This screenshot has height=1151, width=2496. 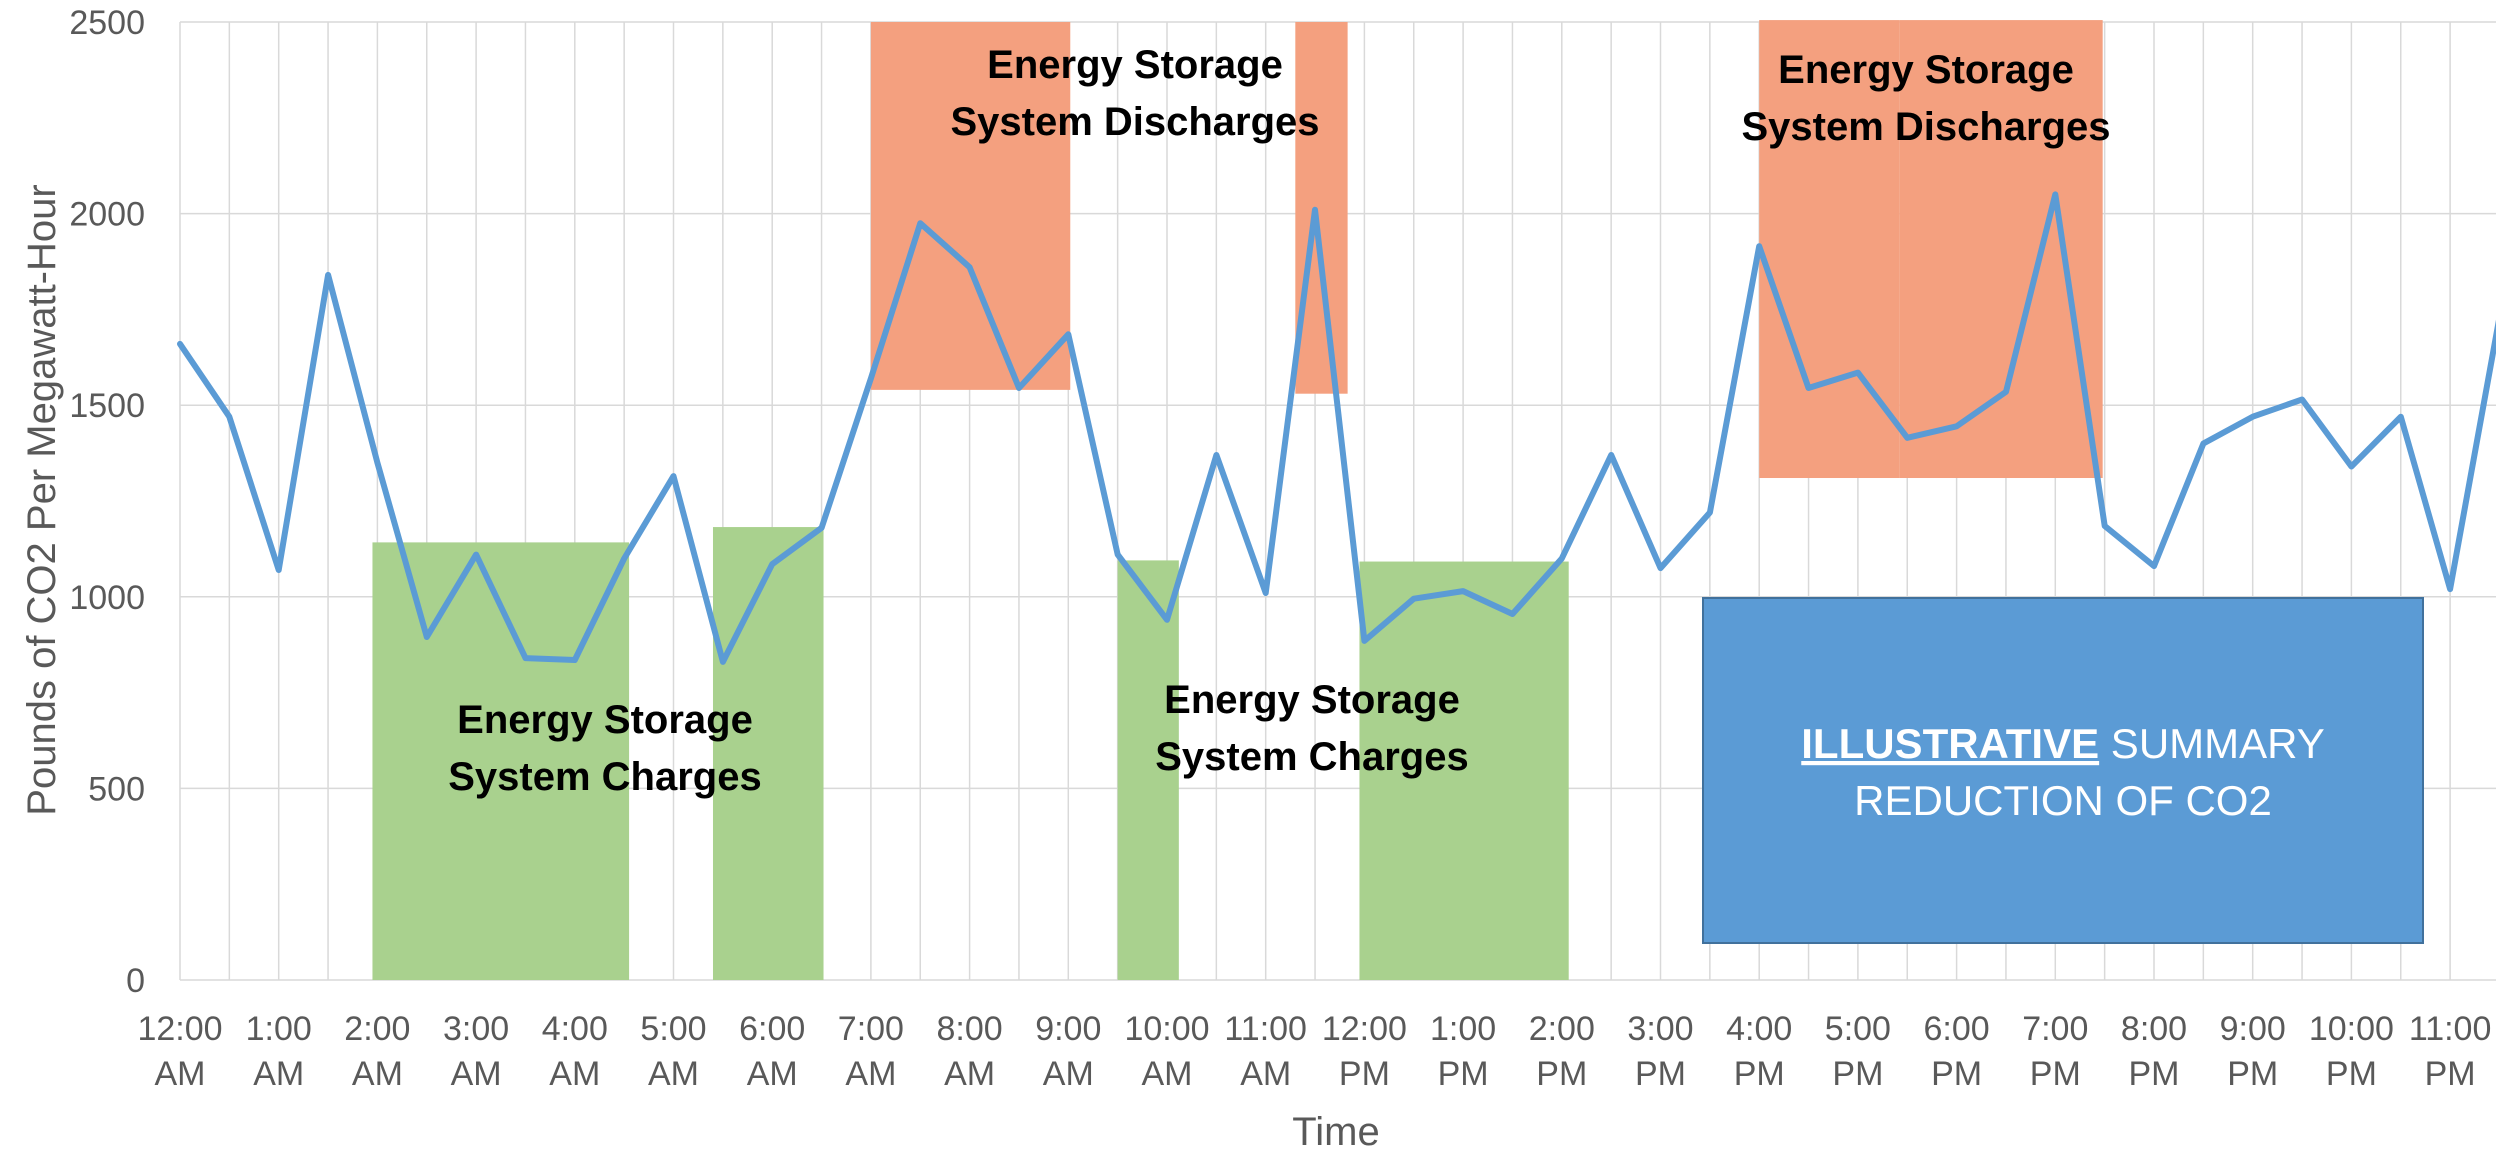 What do you see at coordinates (135, 981) in the screenshot?
I see `y-tick-label: 0` at bounding box center [135, 981].